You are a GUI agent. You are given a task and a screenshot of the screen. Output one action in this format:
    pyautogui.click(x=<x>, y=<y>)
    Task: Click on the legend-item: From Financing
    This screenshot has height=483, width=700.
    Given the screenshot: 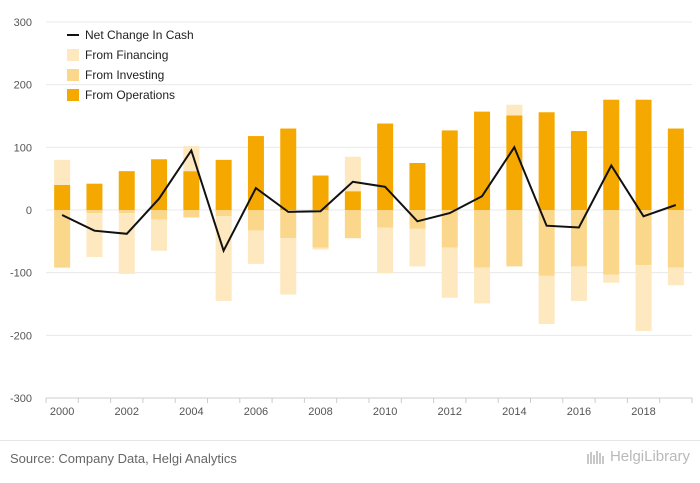 What is the action you would take?
    pyautogui.click(x=117, y=55)
    